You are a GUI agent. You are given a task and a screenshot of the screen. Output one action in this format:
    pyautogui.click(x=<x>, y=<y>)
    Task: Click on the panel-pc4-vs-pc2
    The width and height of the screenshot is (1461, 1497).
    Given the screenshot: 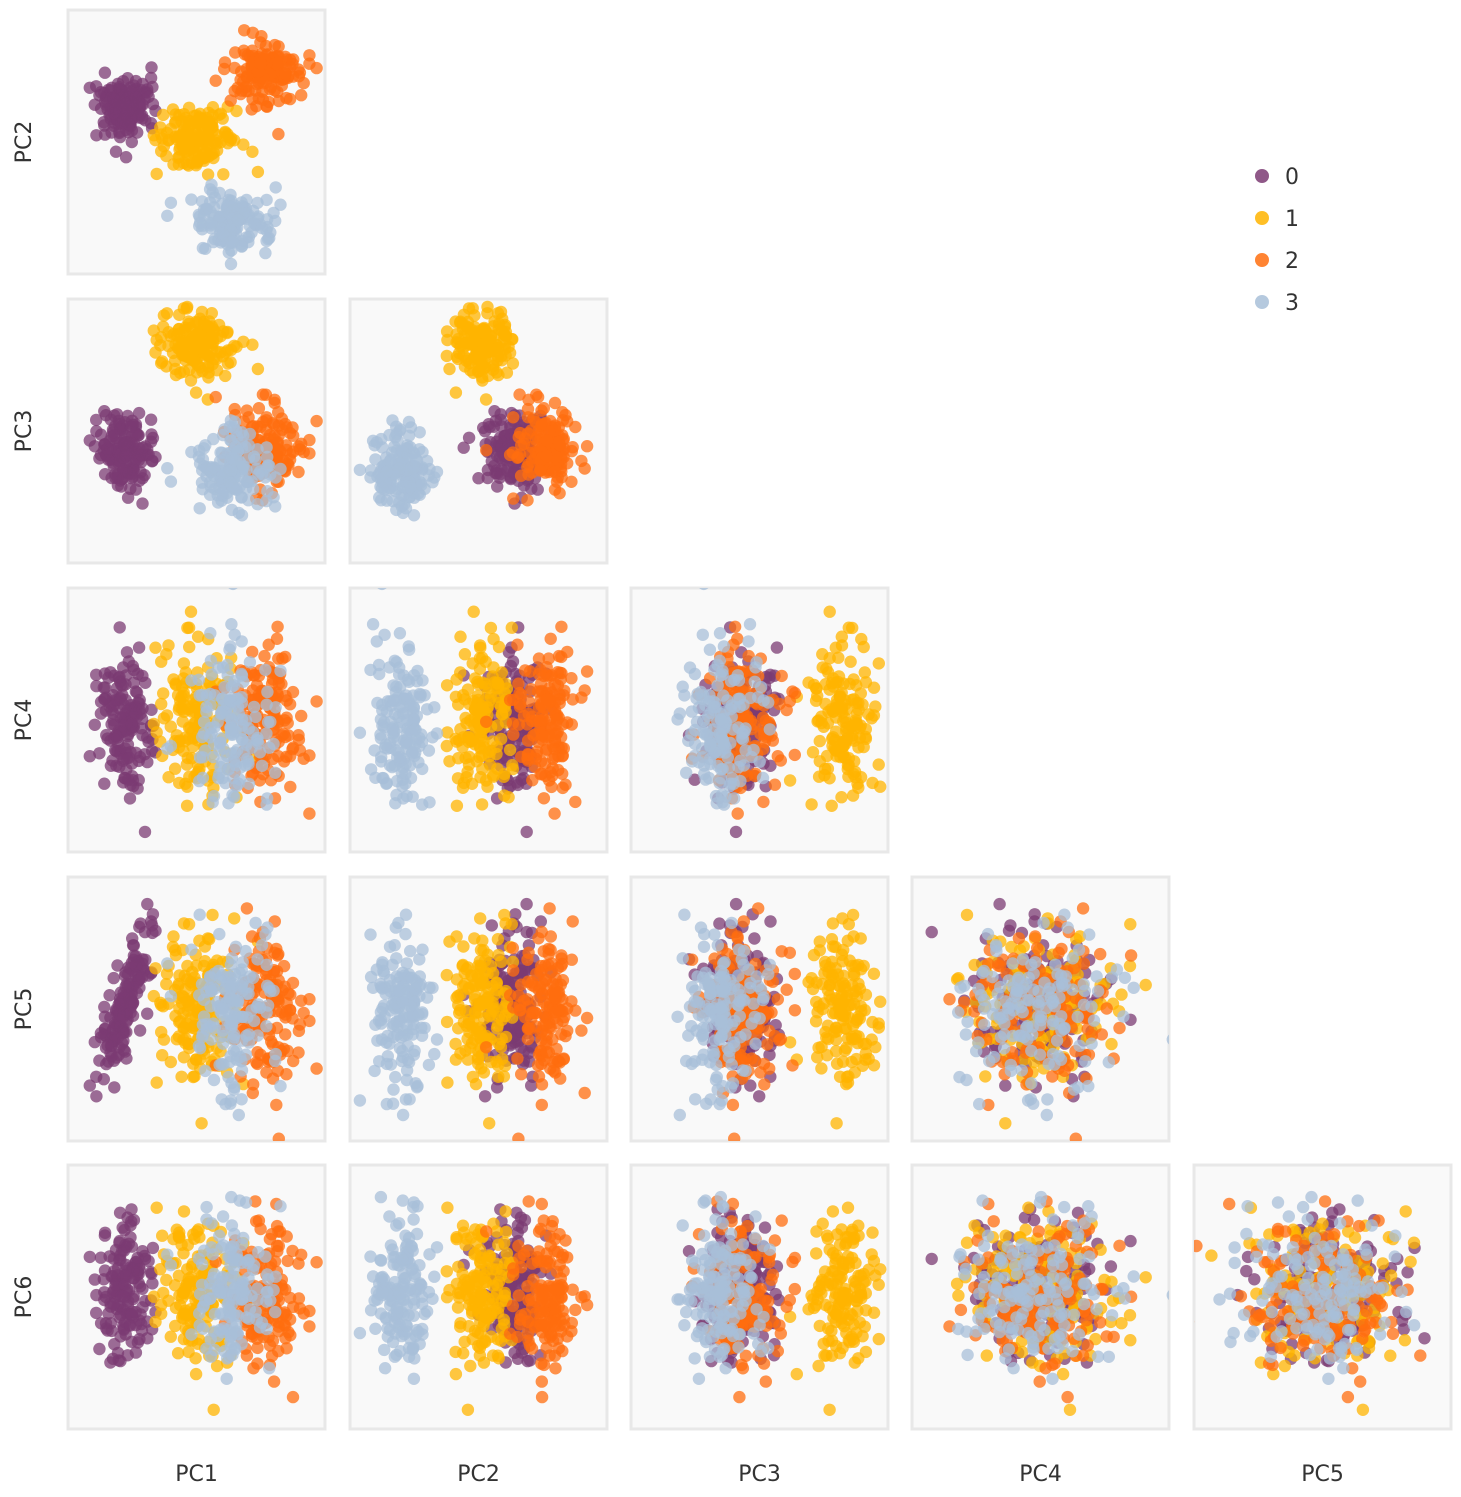 What is the action you would take?
    pyautogui.click(x=478, y=720)
    